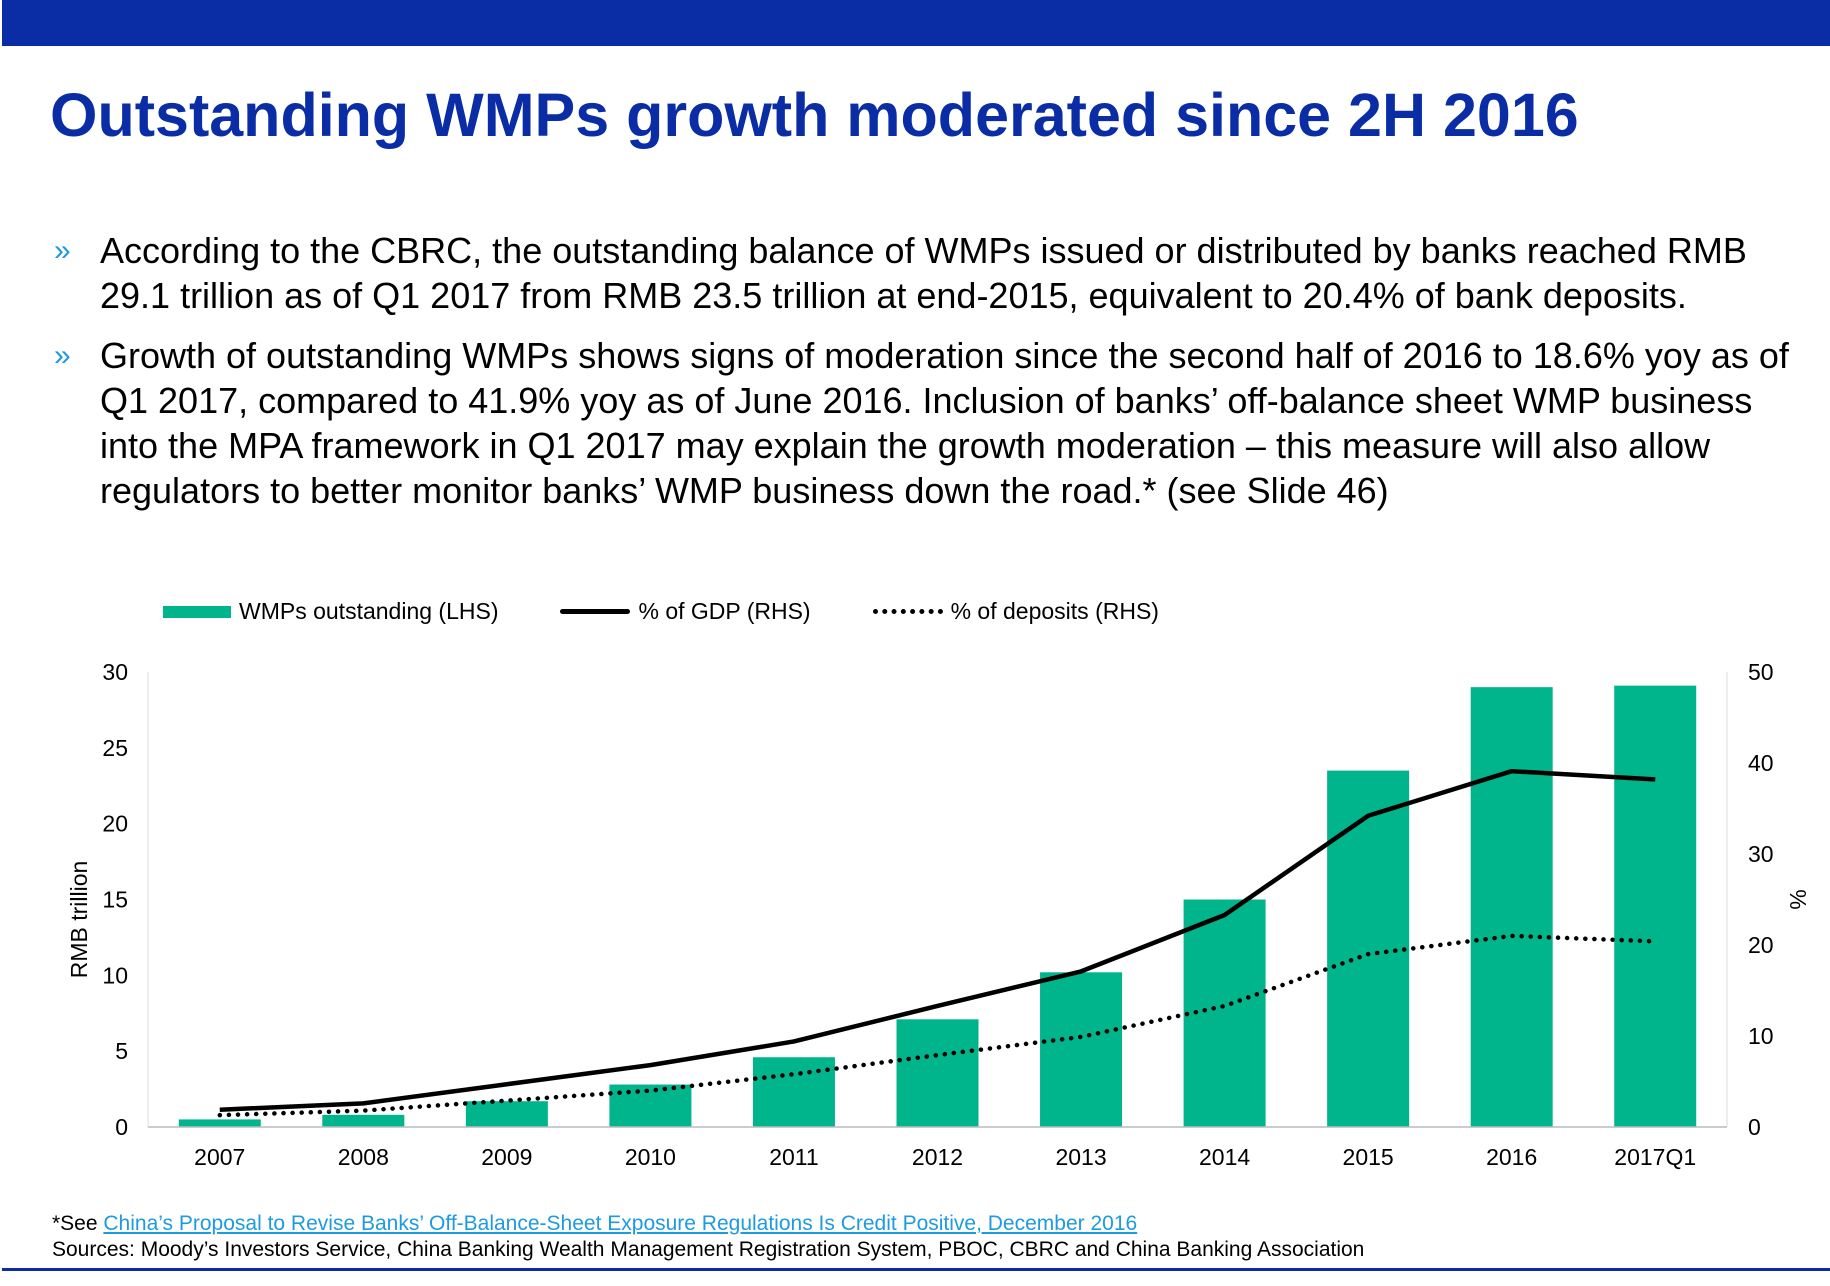 This screenshot has width=1830, height=1286. Describe the element at coordinates (1224, 1157) in the screenshot. I see `x-tick-label: 2014` at that location.